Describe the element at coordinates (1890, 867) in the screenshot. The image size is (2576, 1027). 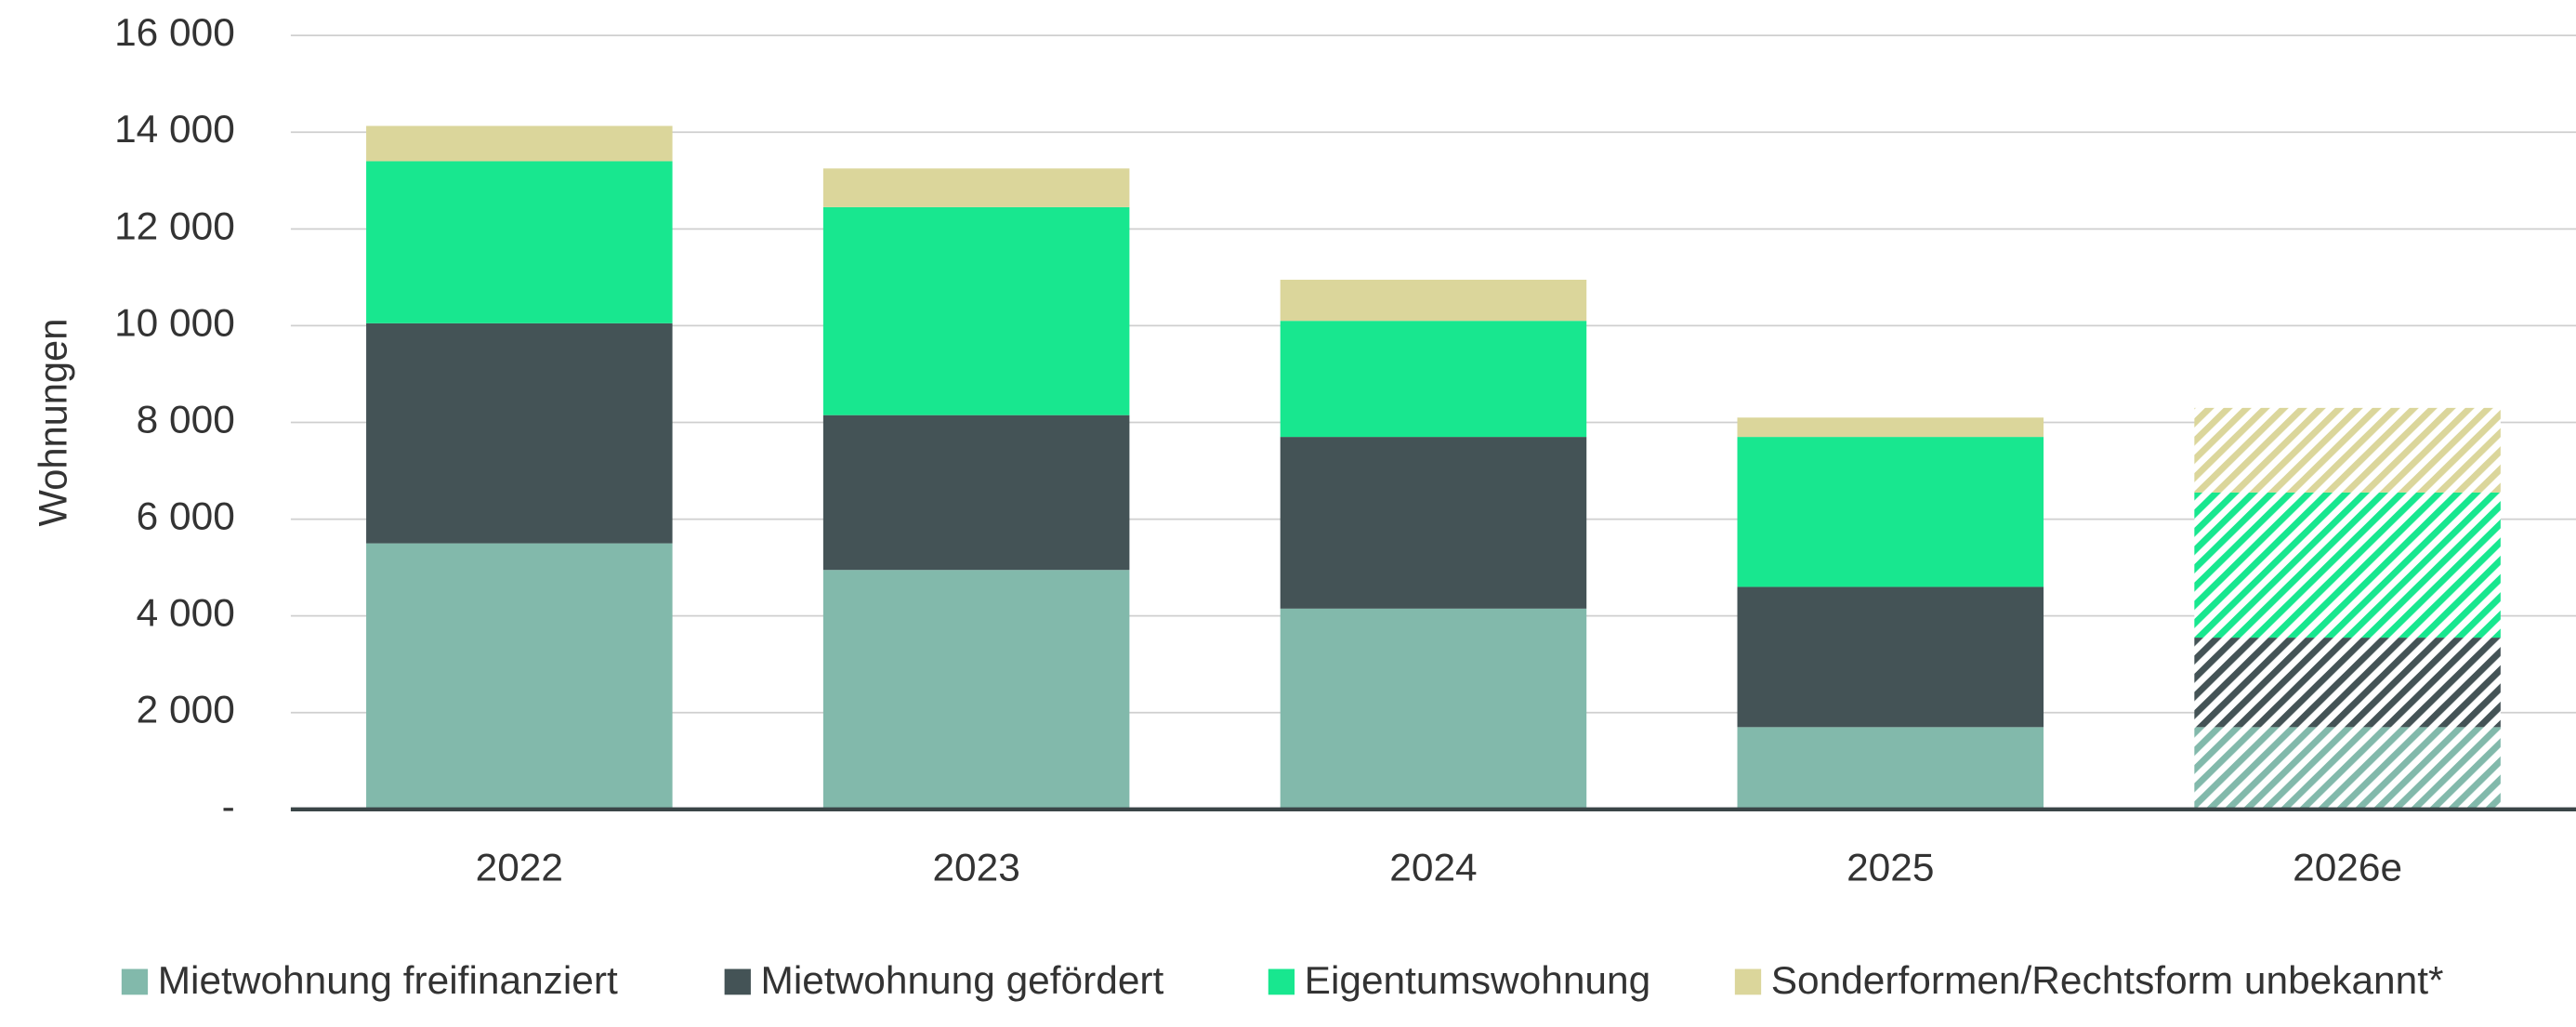
I see `x-tick-label: 2025` at that location.